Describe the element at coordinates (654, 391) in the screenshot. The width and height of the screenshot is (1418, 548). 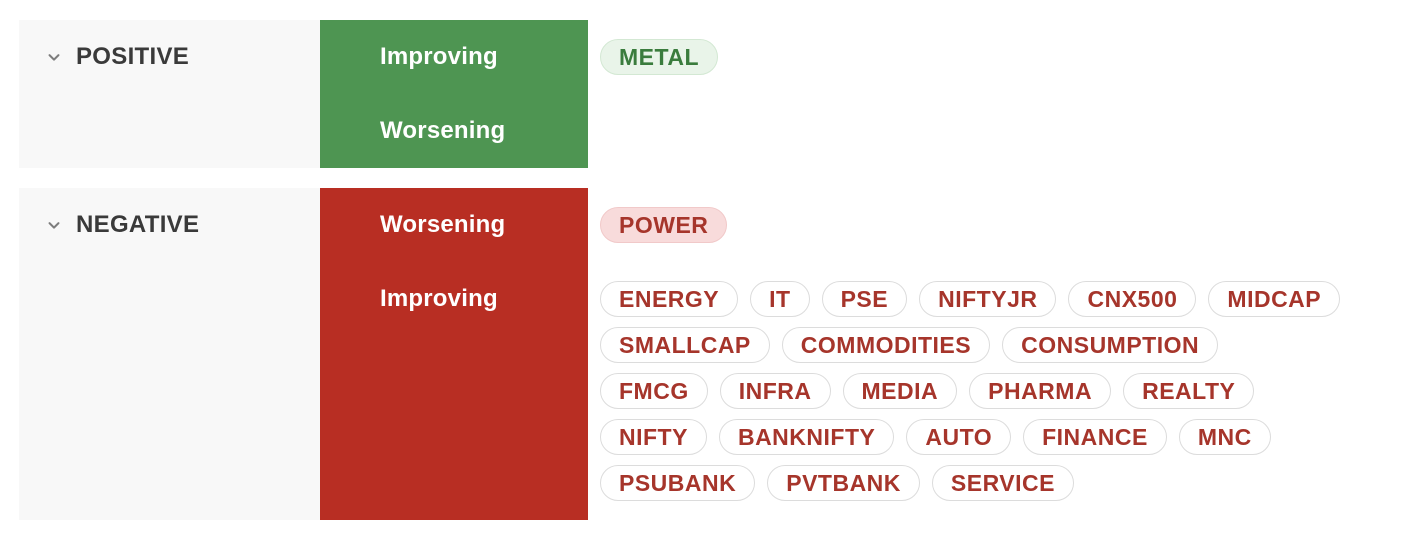
I see `sector-tag-fmcg: FMCG` at that location.